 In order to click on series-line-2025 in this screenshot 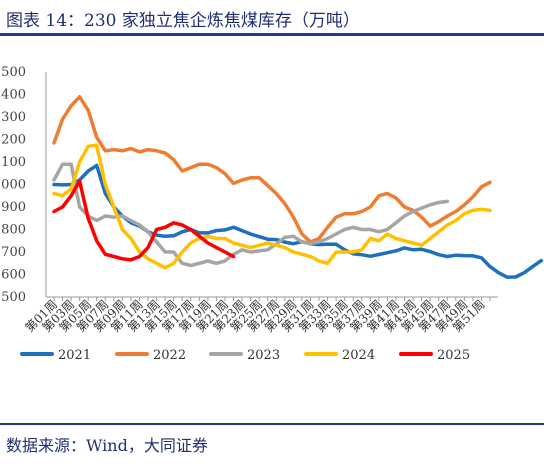, I will do `click(144, 220)`.